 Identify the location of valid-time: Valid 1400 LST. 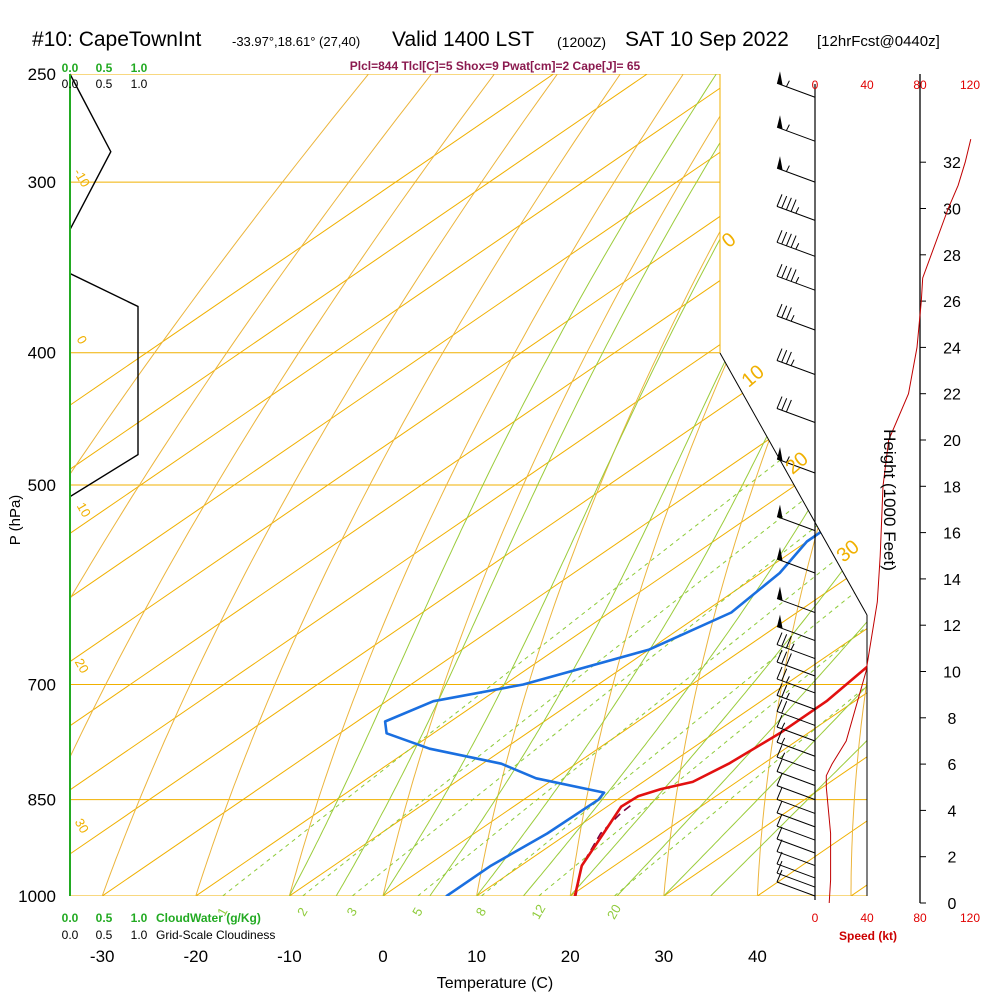
(463, 39).